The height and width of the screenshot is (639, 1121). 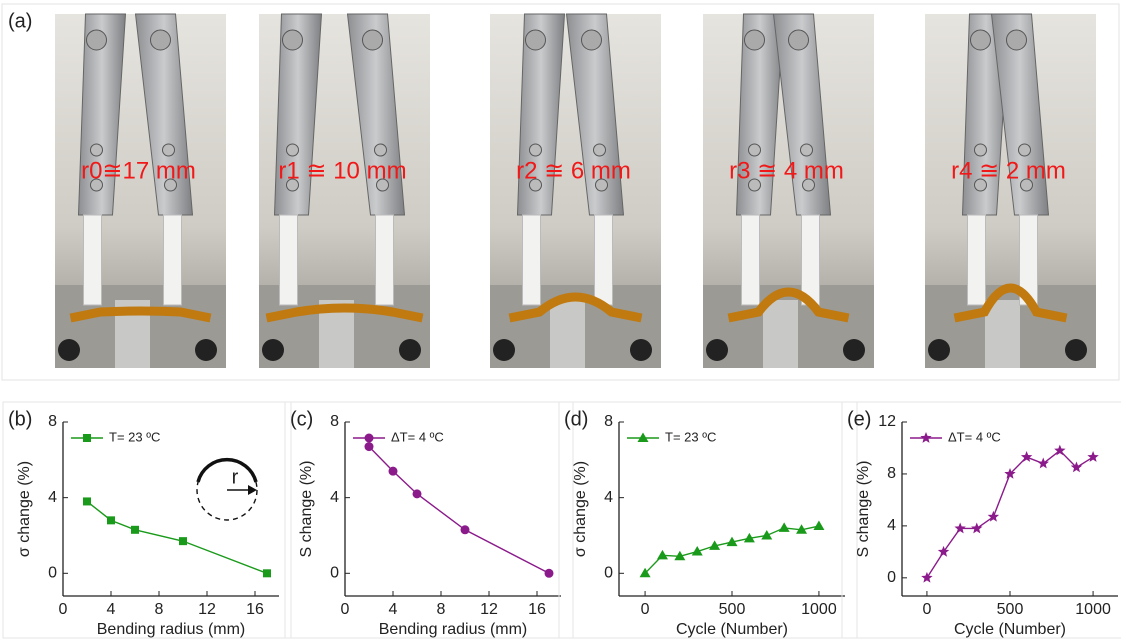 What do you see at coordinates (573, 170) in the screenshot?
I see `photo-label: r2 ≅ 6 mm` at bounding box center [573, 170].